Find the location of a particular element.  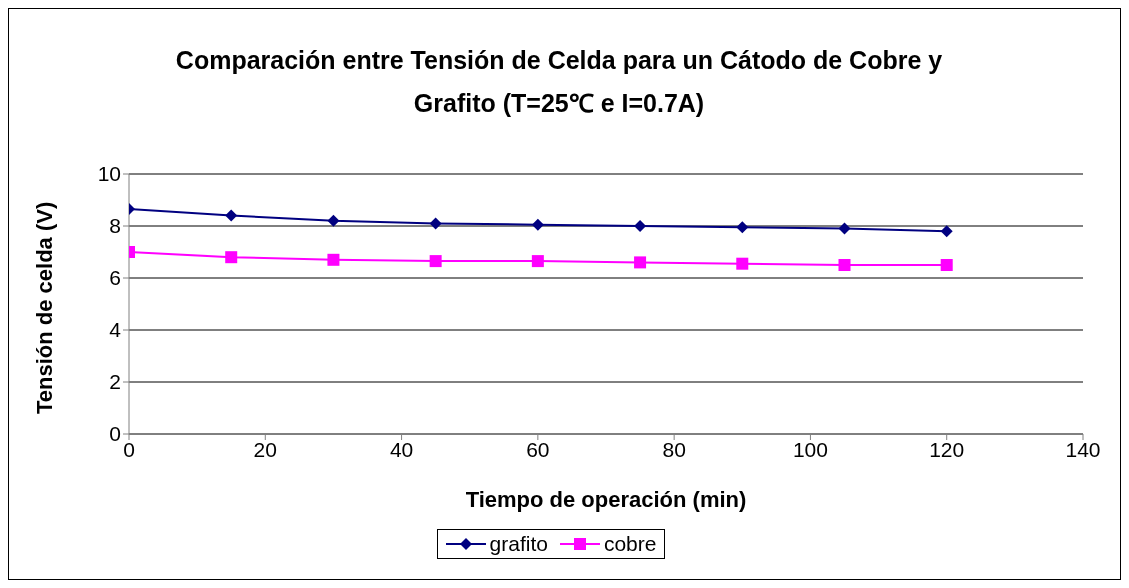

chart-title: Comparación entre Tensión de Celda para un Cátodo de Cobre y Grafito (T=25℃ e I=0.7A) is located at coordinates (559, 82).